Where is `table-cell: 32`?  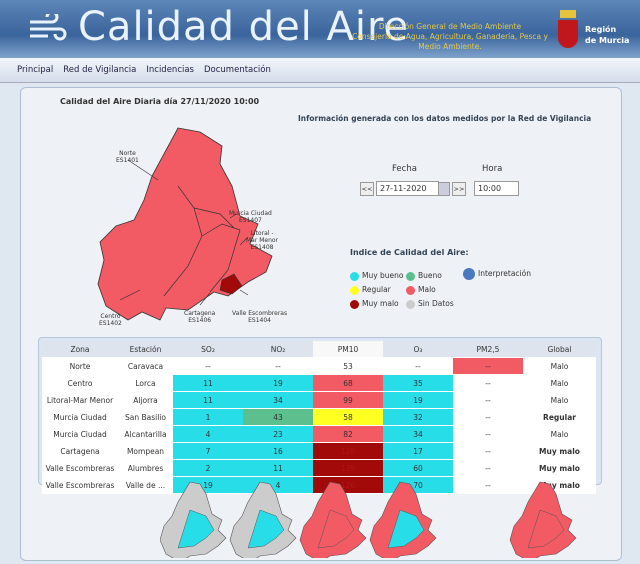 table-cell: 32 is located at coordinates (418, 417).